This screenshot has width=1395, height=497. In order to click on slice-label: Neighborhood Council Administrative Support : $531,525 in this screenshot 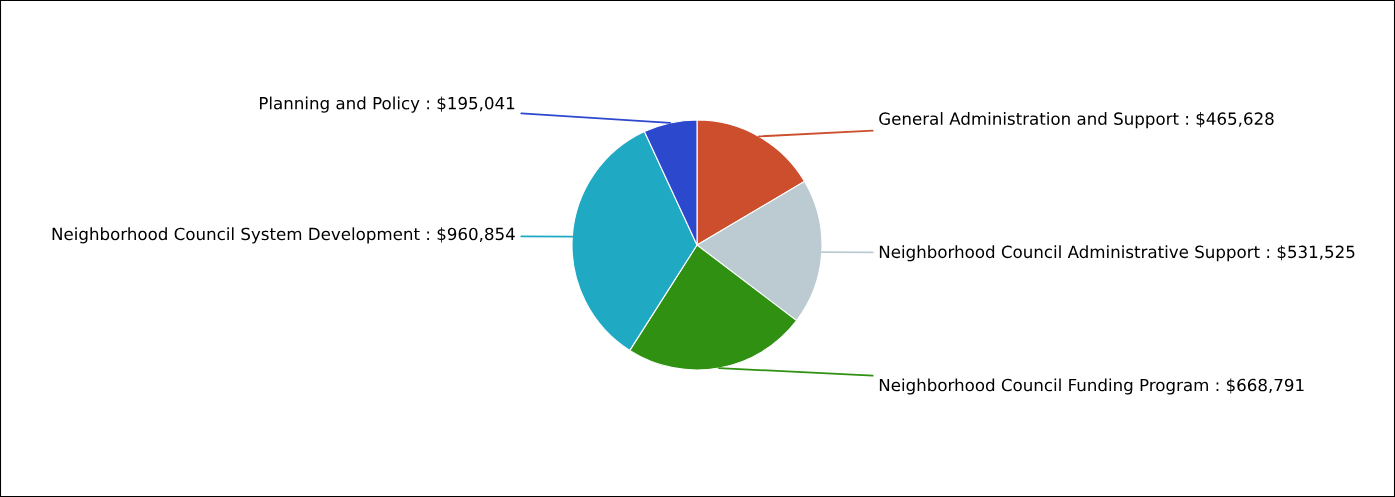, I will do `click(1117, 253)`.